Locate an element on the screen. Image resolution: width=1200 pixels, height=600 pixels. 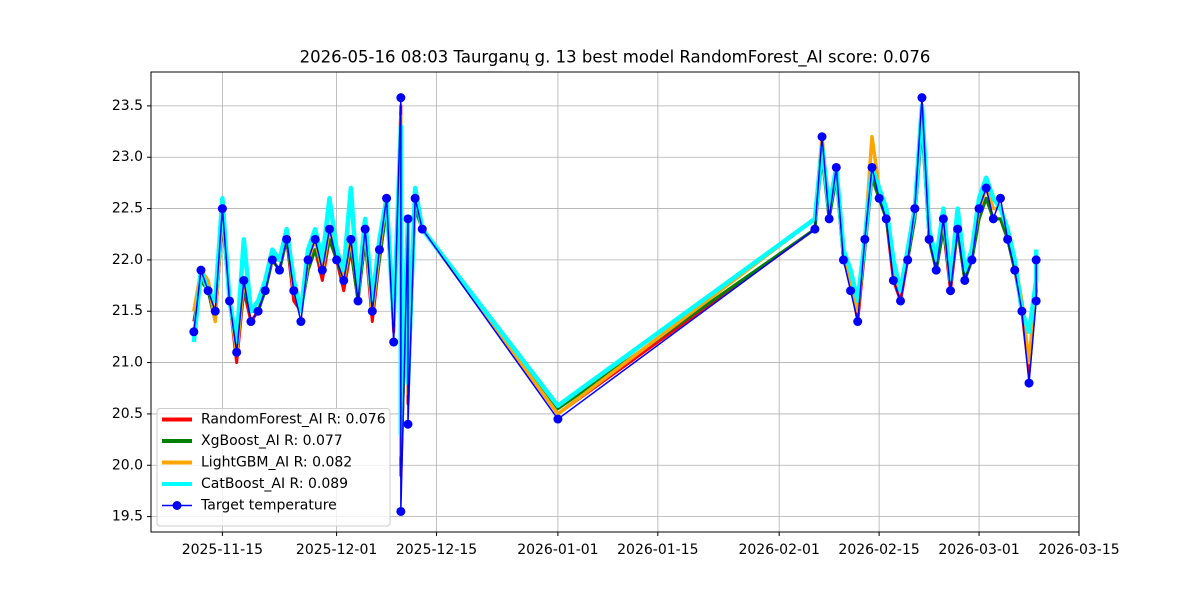
y-tick-label: 20.5 is located at coordinates (127, 414).